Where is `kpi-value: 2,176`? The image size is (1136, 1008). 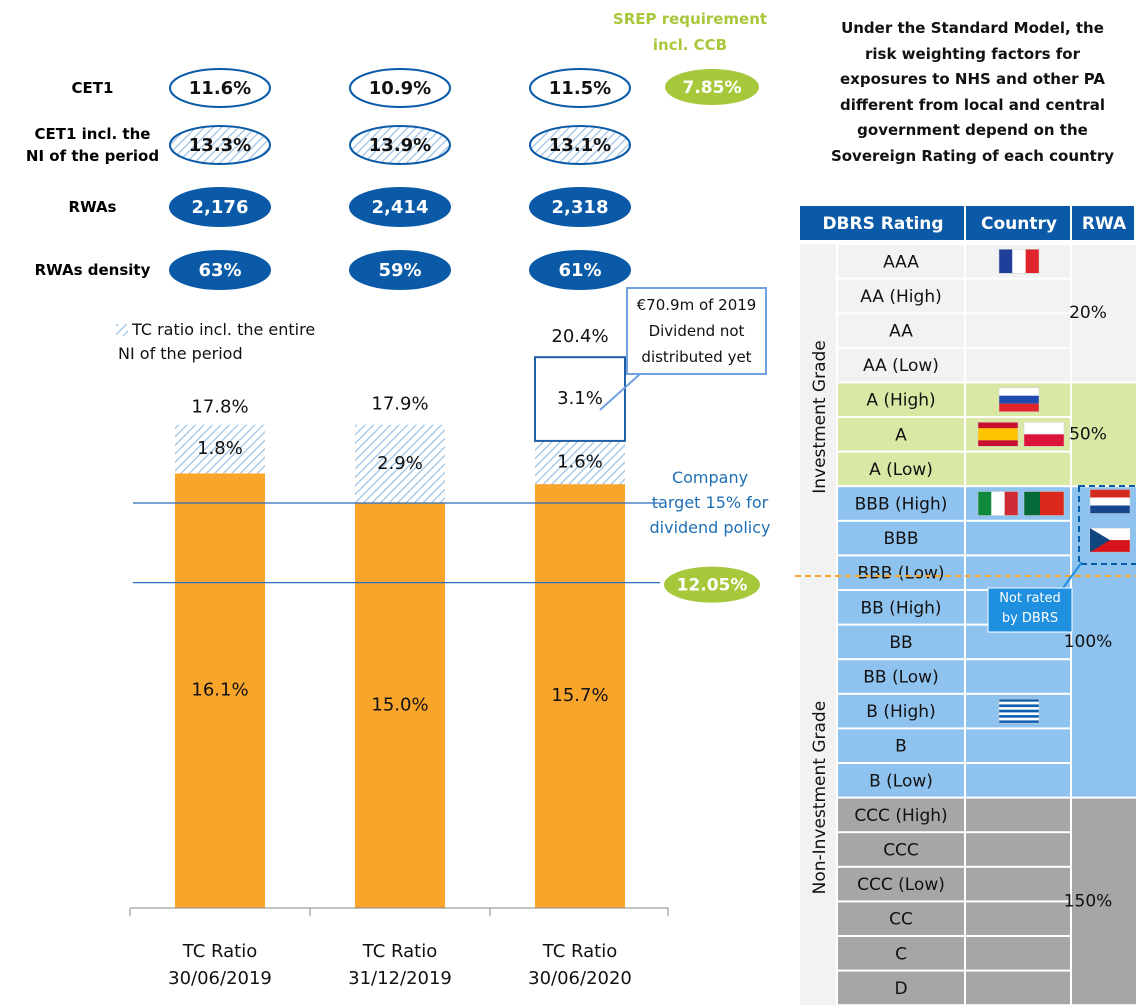 kpi-value: 2,176 is located at coordinates (220, 207).